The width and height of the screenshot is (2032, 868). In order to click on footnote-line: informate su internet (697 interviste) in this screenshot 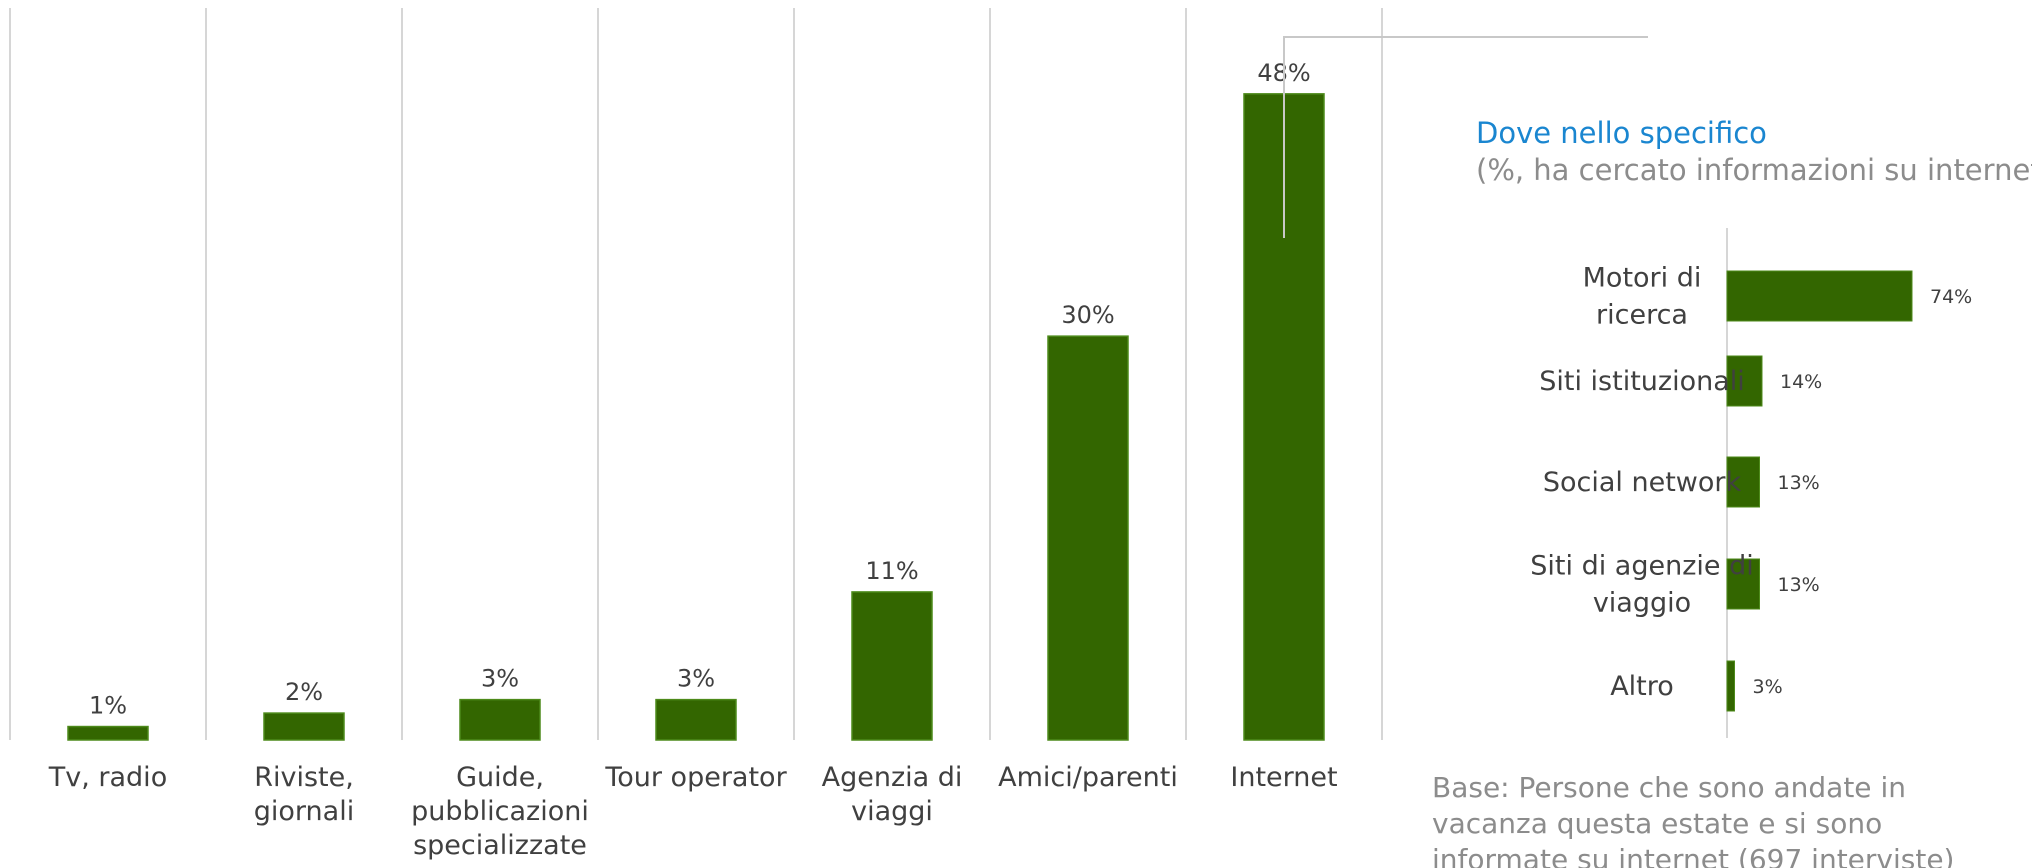, I will do `click(1693, 855)`.